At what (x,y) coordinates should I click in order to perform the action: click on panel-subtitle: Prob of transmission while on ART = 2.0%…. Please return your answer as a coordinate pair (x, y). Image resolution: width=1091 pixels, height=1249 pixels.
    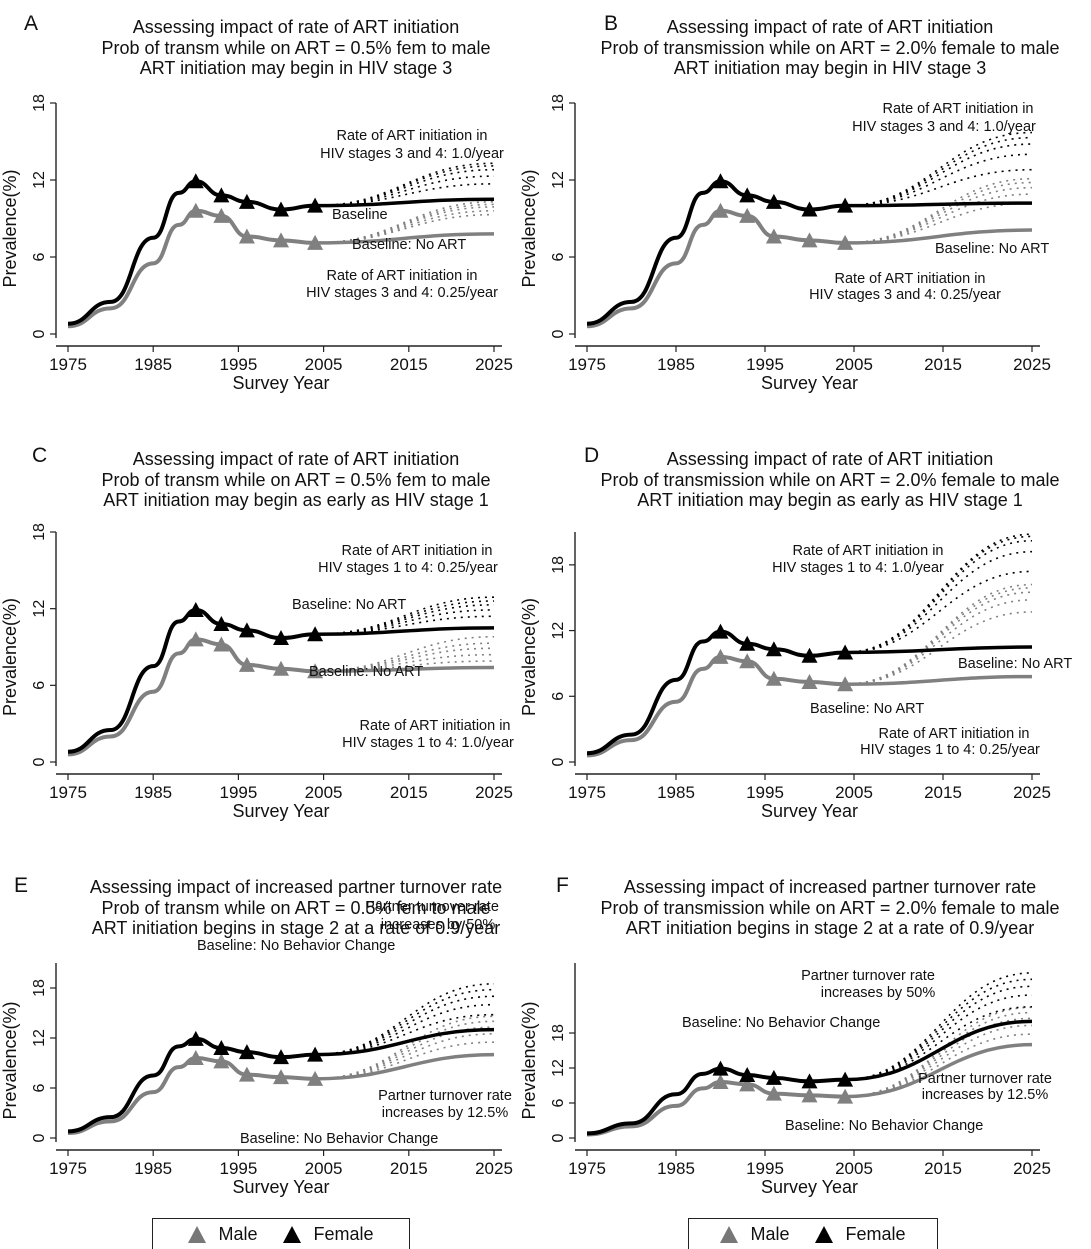
    Looking at the image, I should click on (829, 480).